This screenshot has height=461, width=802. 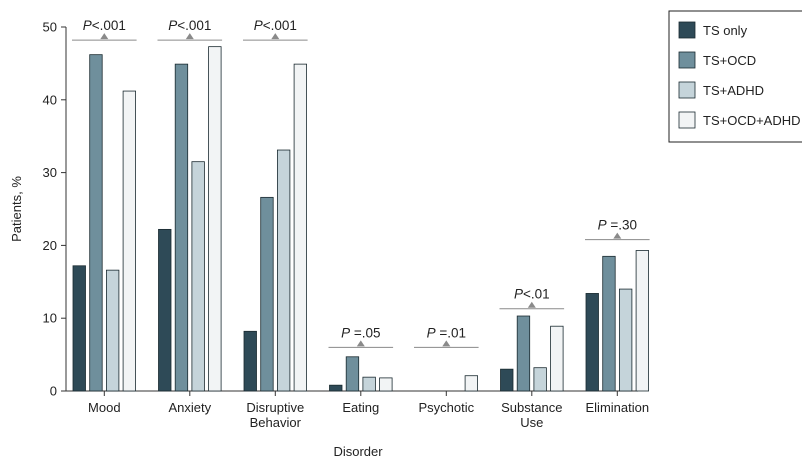 What do you see at coordinates (50, 318) in the screenshot?
I see `y-tick-label: 10` at bounding box center [50, 318].